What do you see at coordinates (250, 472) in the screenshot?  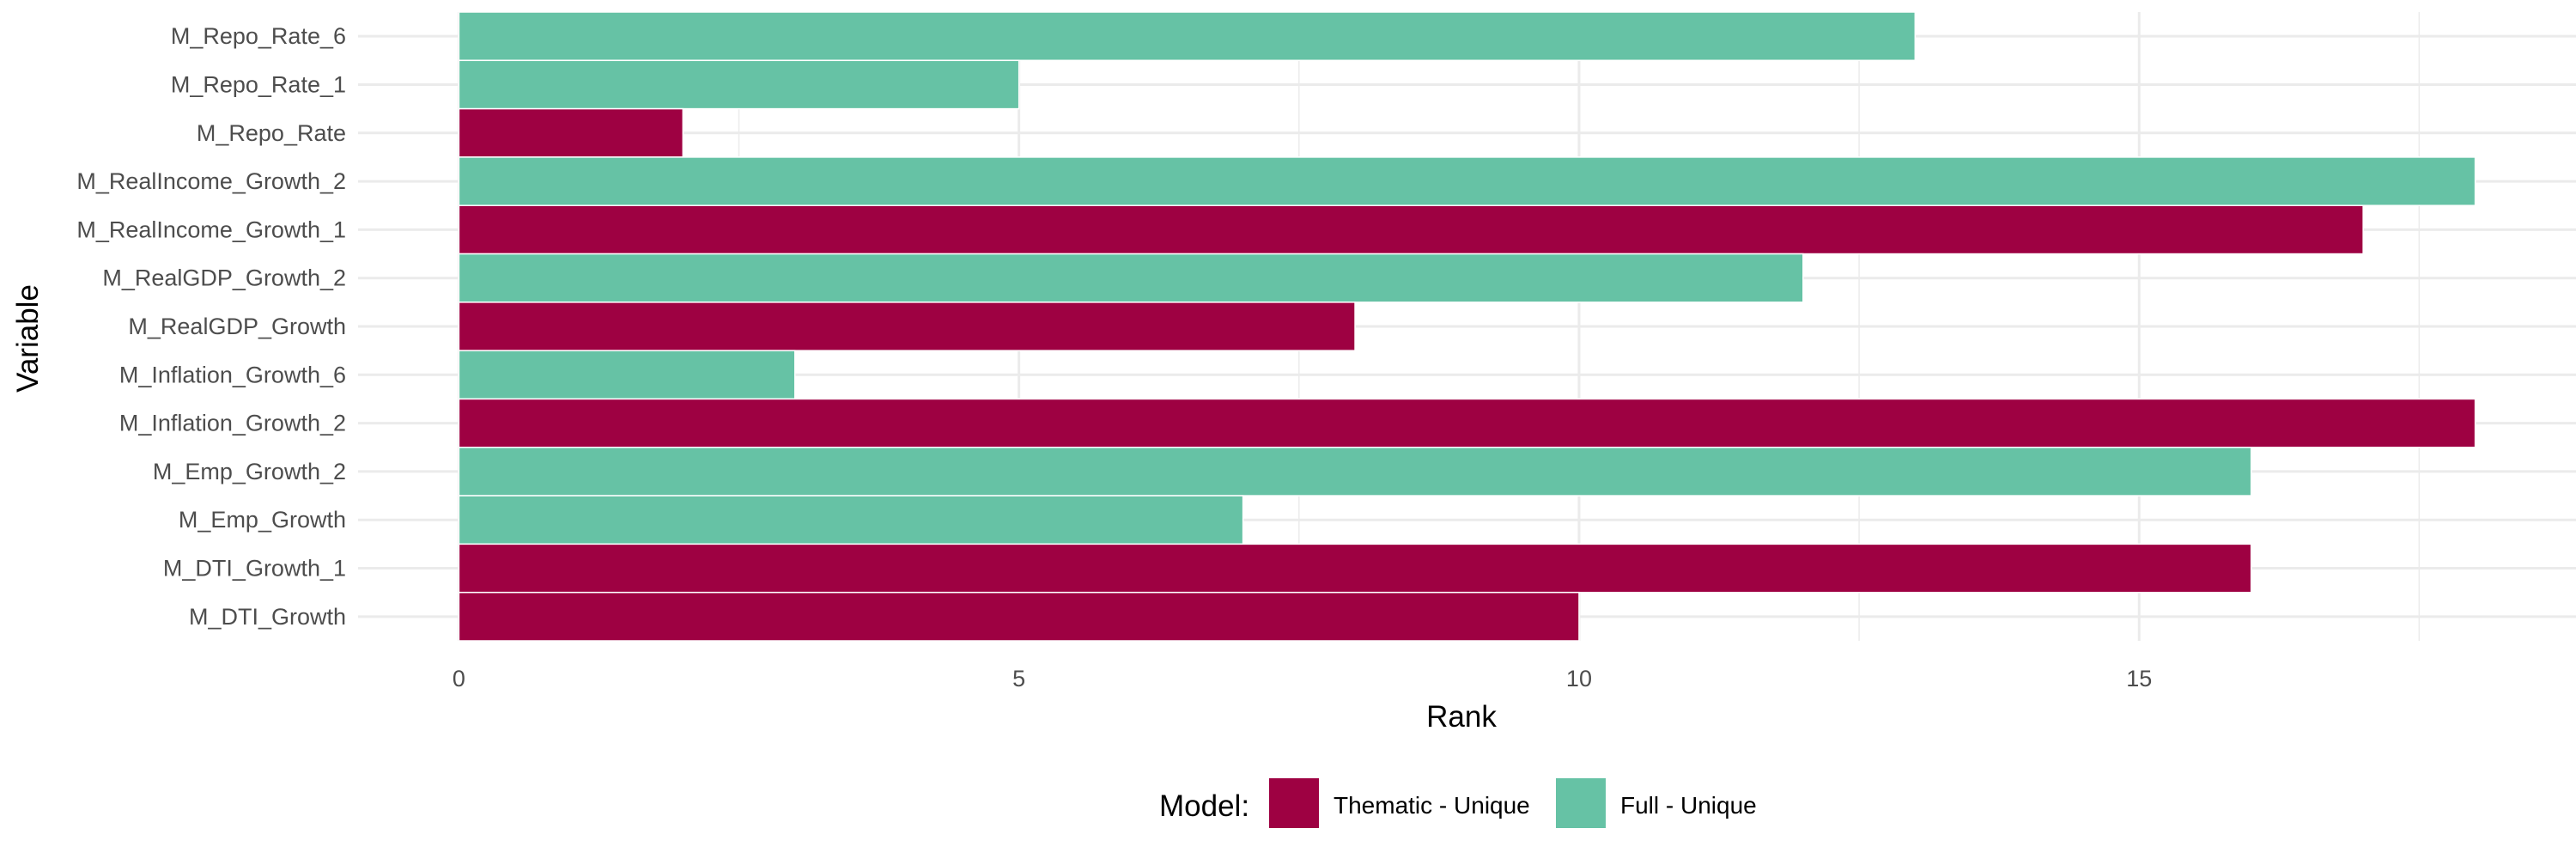 I see `y-tick-label-m-emp-growth-2: M_Emp_Growth_2` at bounding box center [250, 472].